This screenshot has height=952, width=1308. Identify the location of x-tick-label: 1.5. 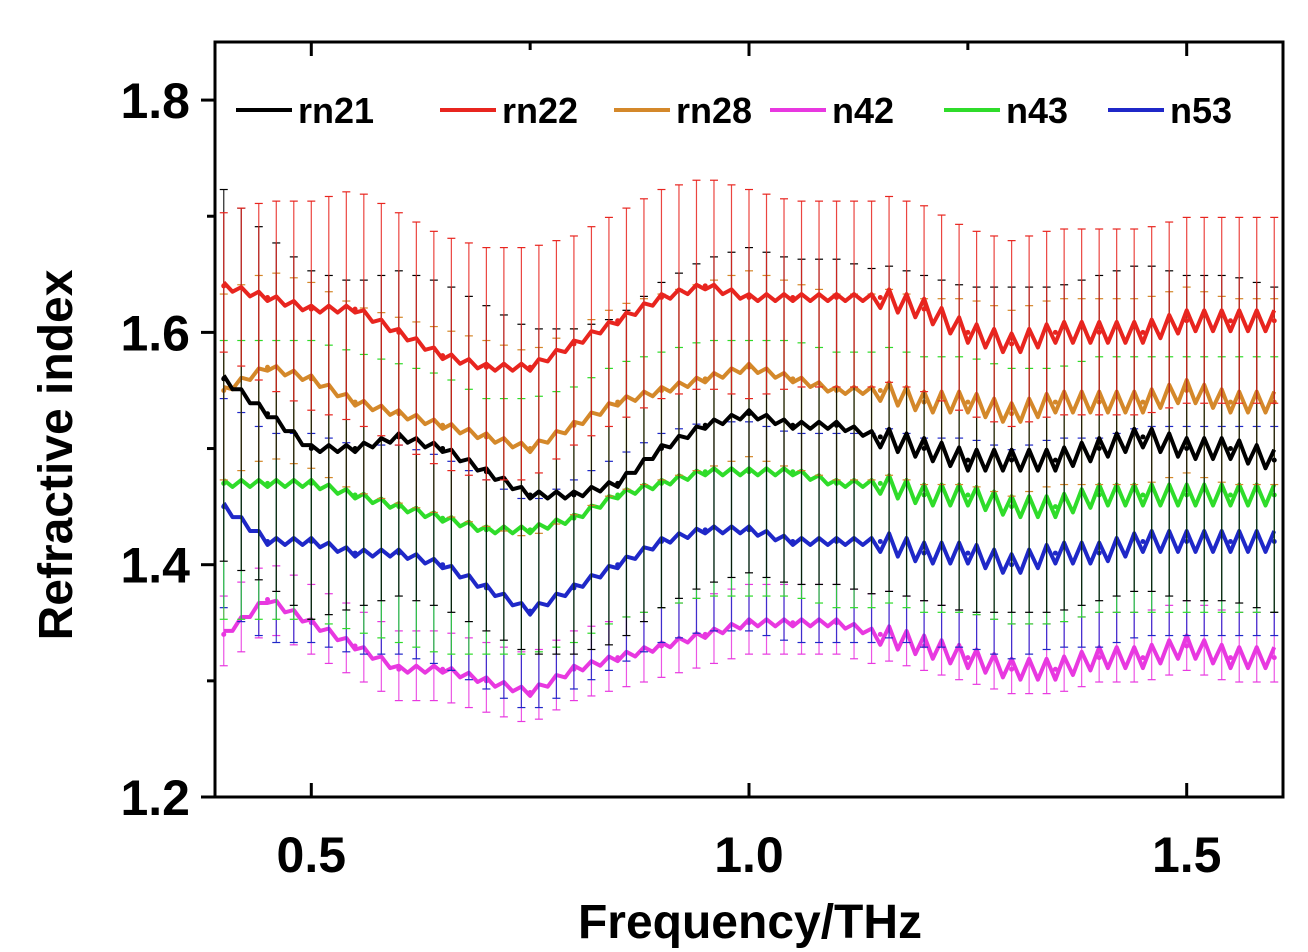
(1187, 855).